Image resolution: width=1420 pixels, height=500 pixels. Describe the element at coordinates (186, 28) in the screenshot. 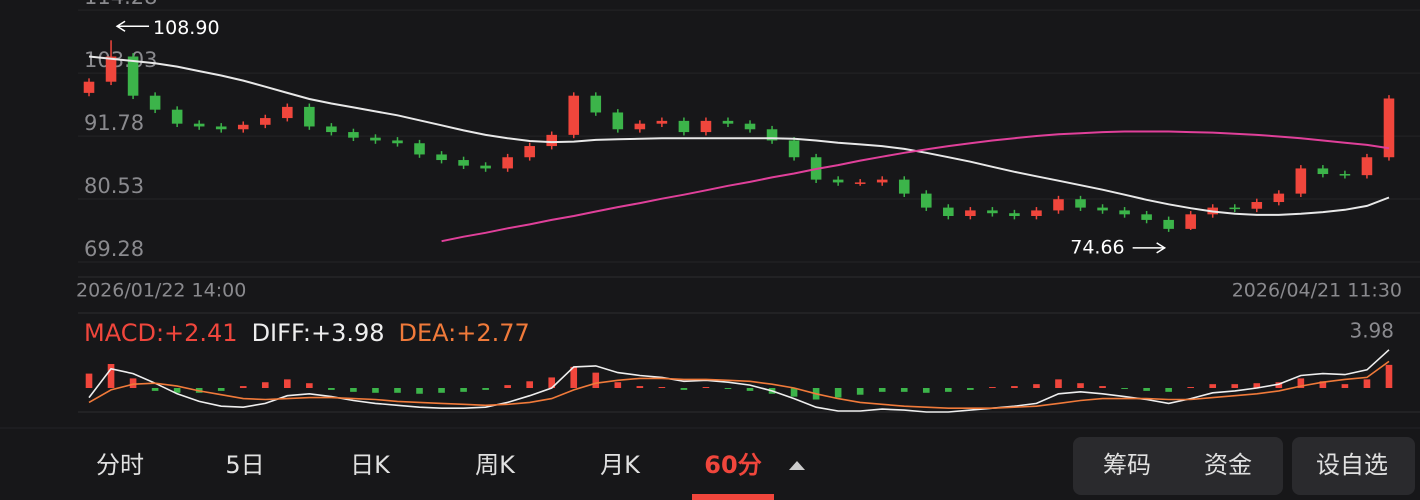

I see `annotation-label: 108.90` at that location.